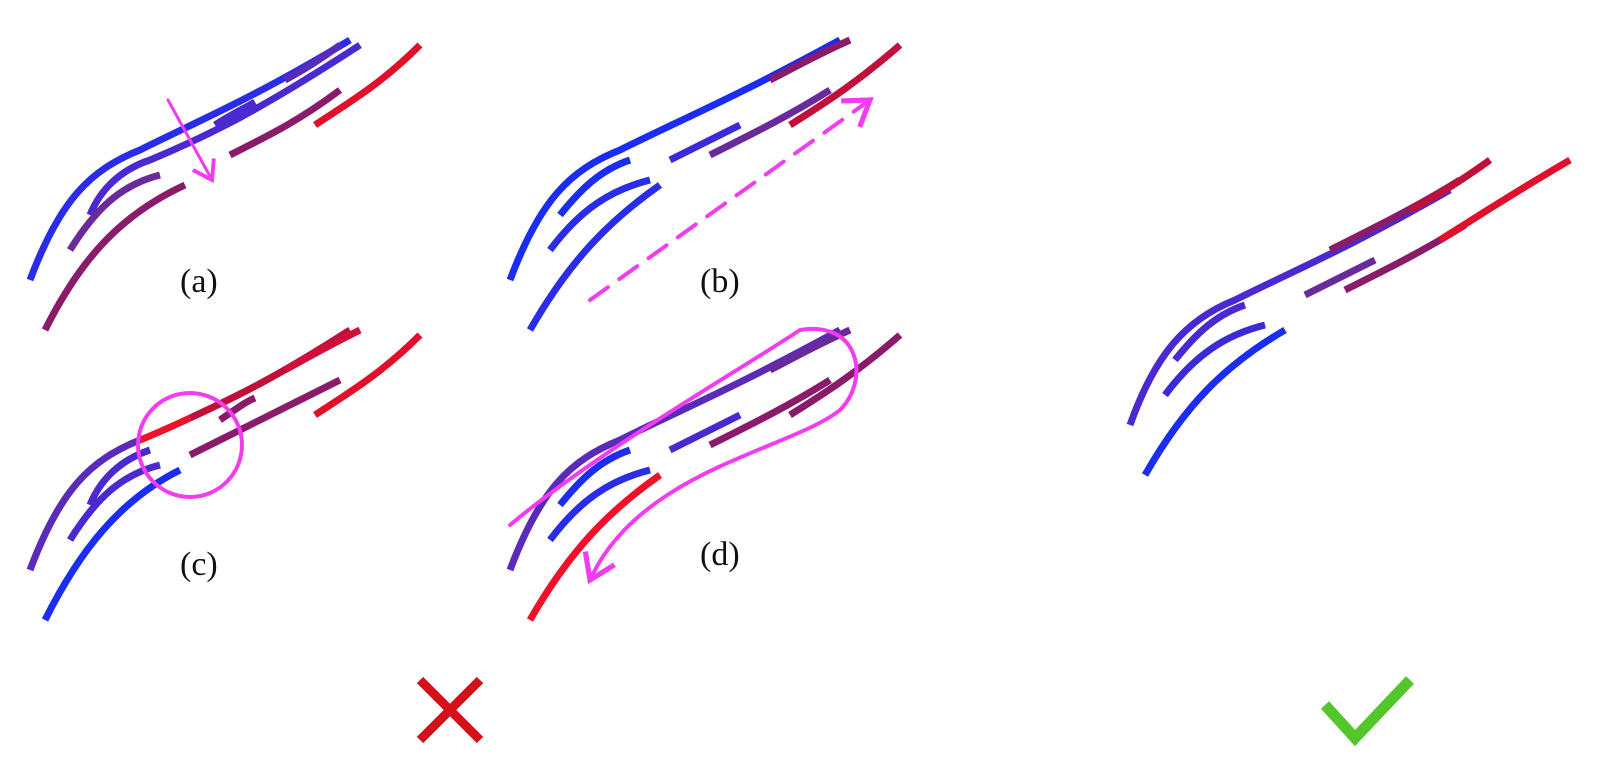 The image size is (1611, 778). I want to click on correct-result, so click(1349, 316).